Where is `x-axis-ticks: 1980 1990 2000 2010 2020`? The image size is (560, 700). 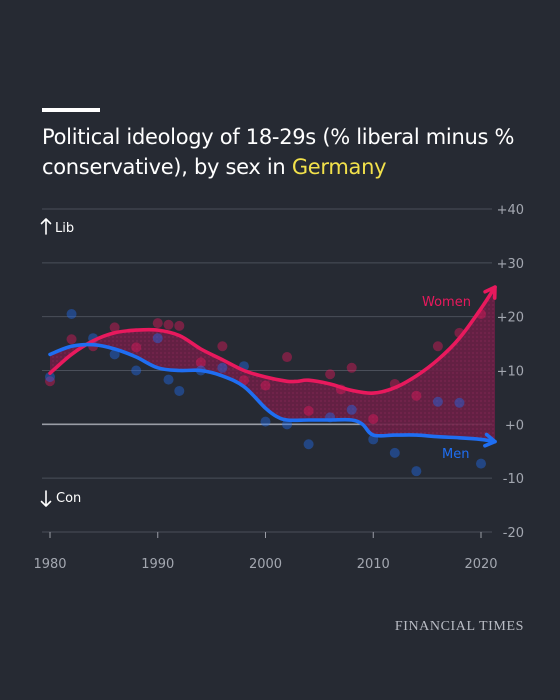
x-axis-ticks: 1980 1990 2000 2010 2020 is located at coordinates (265, 552).